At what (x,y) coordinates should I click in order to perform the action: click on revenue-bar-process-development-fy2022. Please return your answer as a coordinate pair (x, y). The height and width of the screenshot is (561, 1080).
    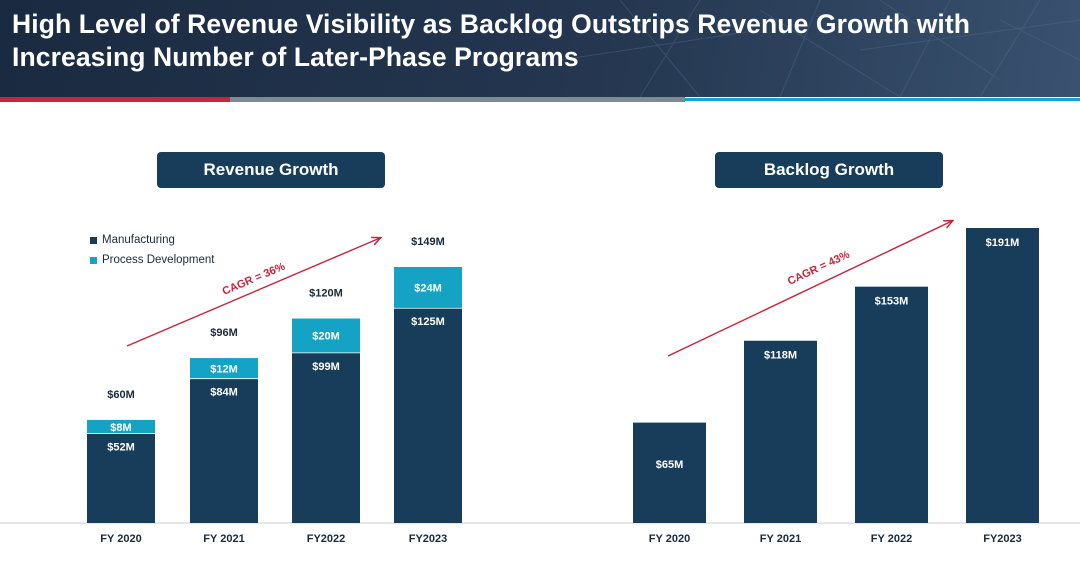
    Looking at the image, I should click on (326, 335).